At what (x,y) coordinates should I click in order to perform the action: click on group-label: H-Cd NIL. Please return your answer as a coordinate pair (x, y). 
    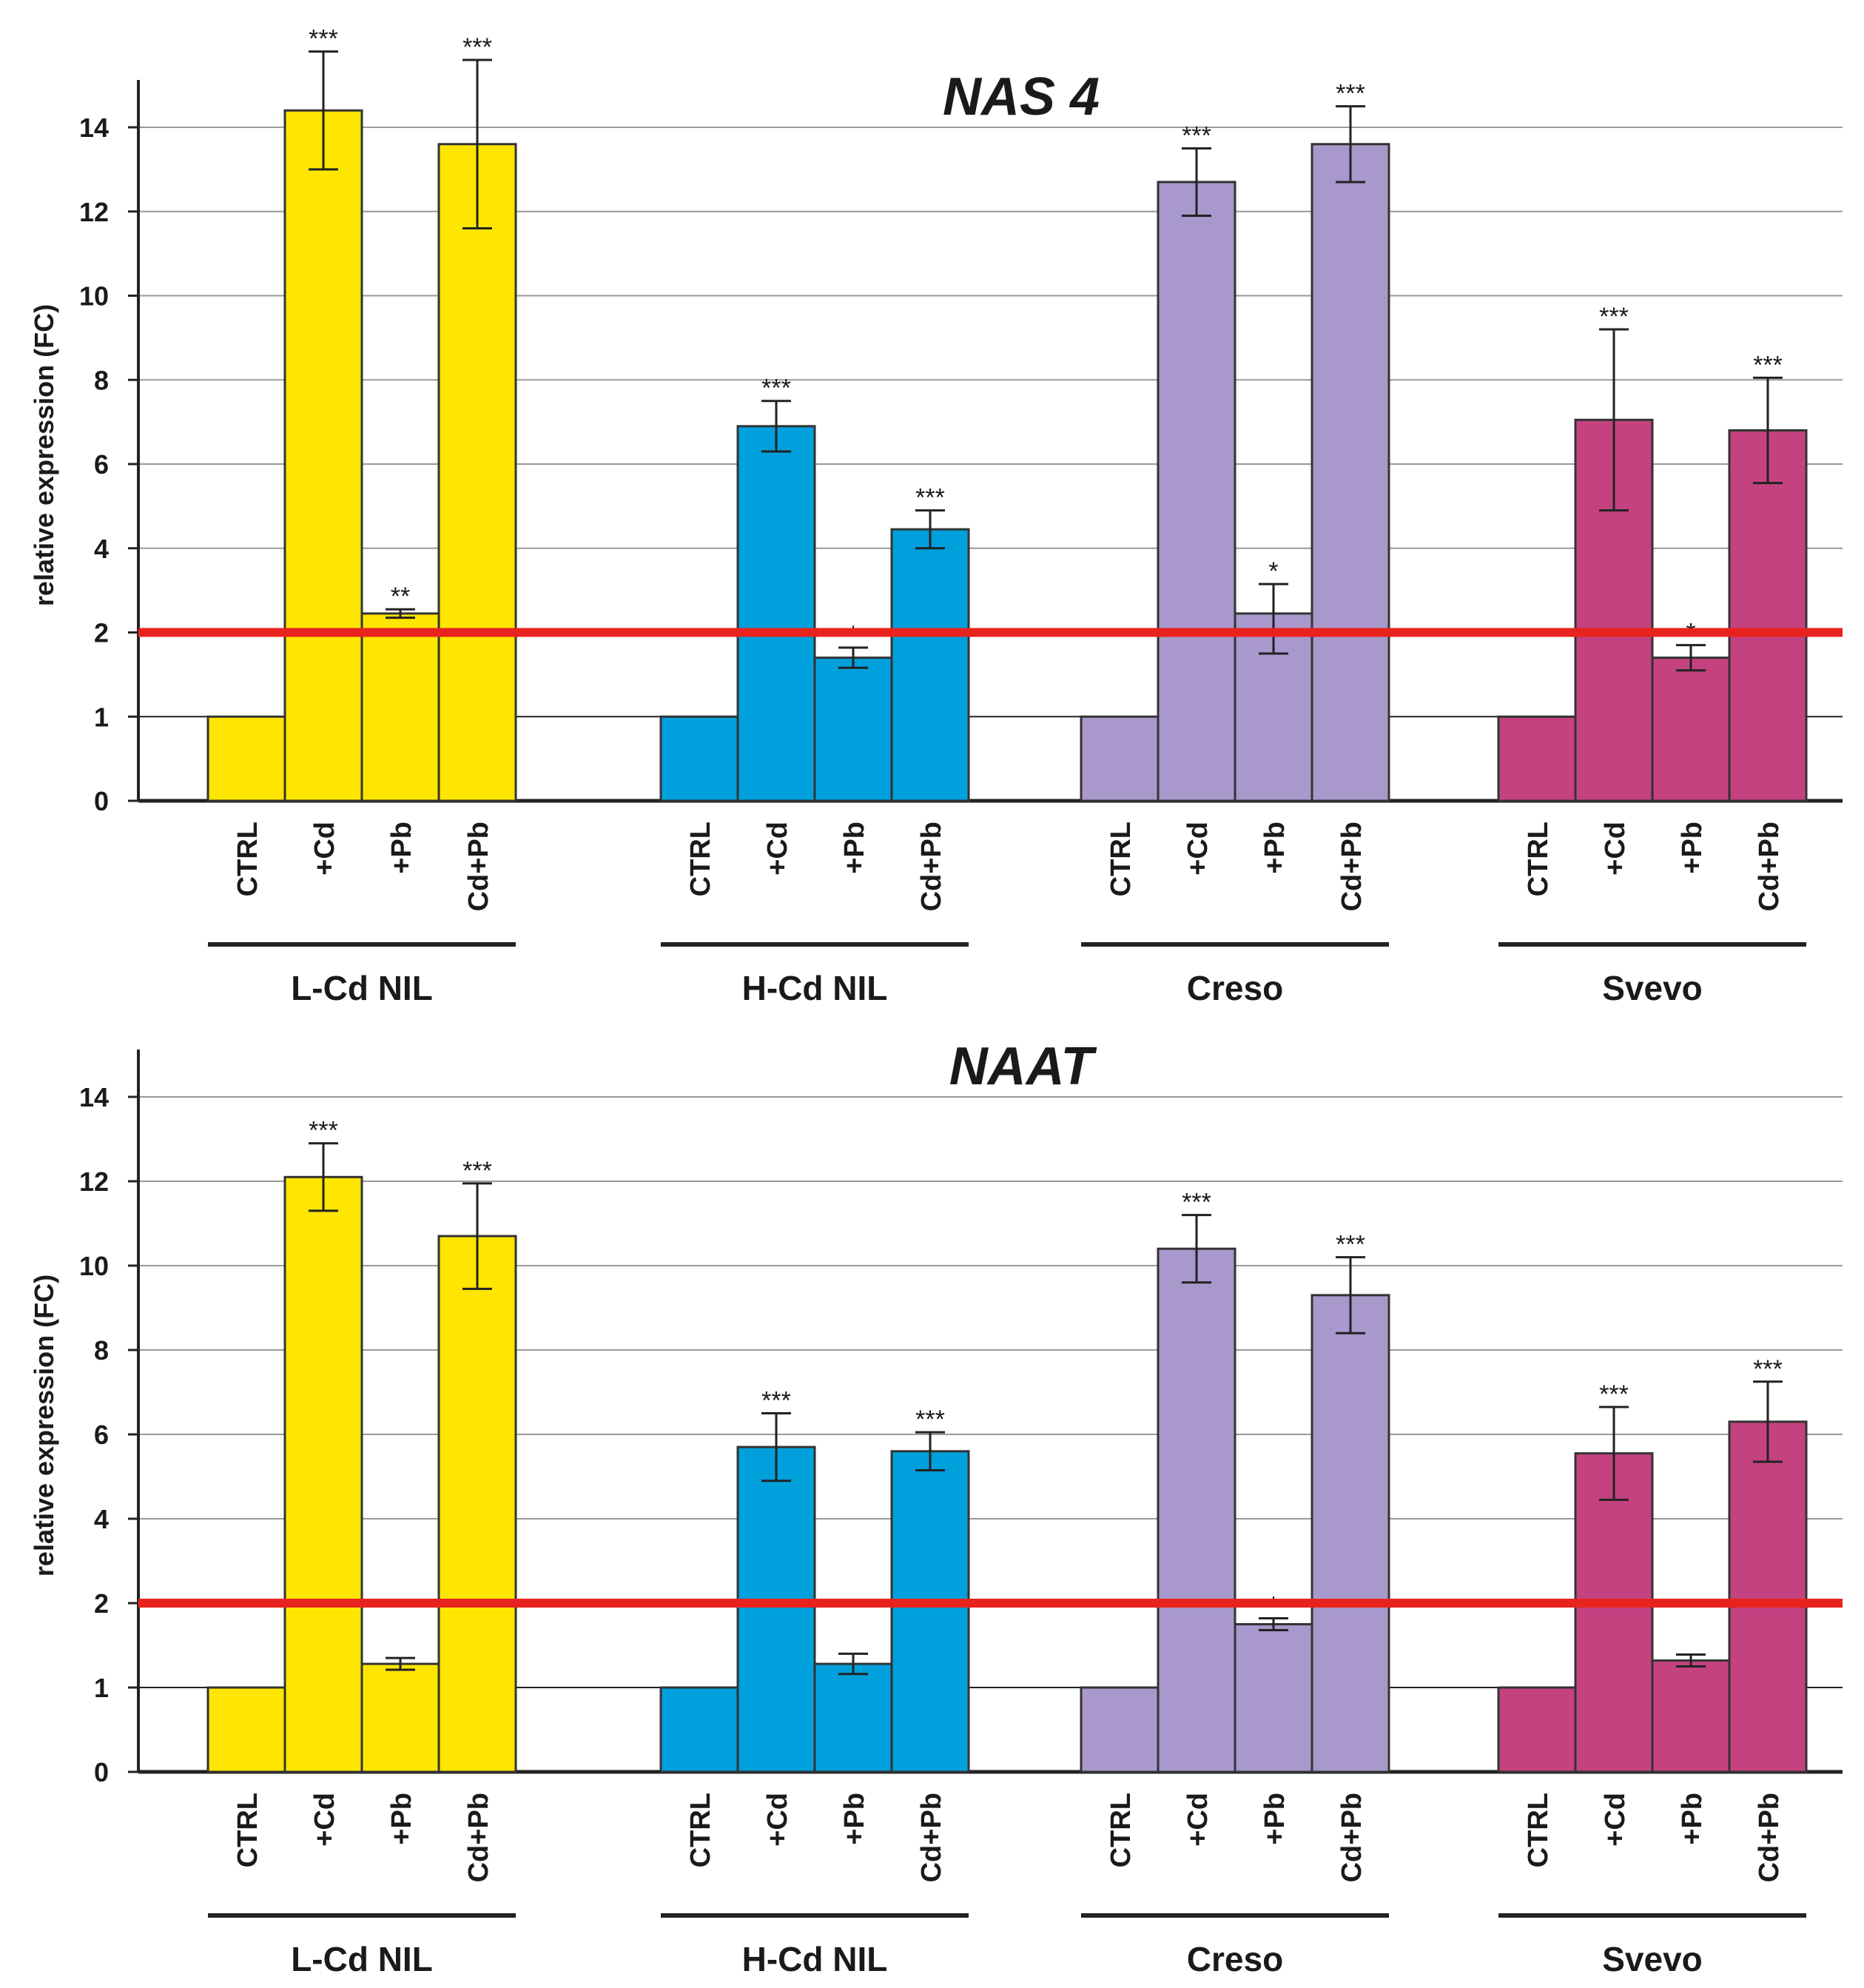
    Looking at the image, I should click on (815, 1959).